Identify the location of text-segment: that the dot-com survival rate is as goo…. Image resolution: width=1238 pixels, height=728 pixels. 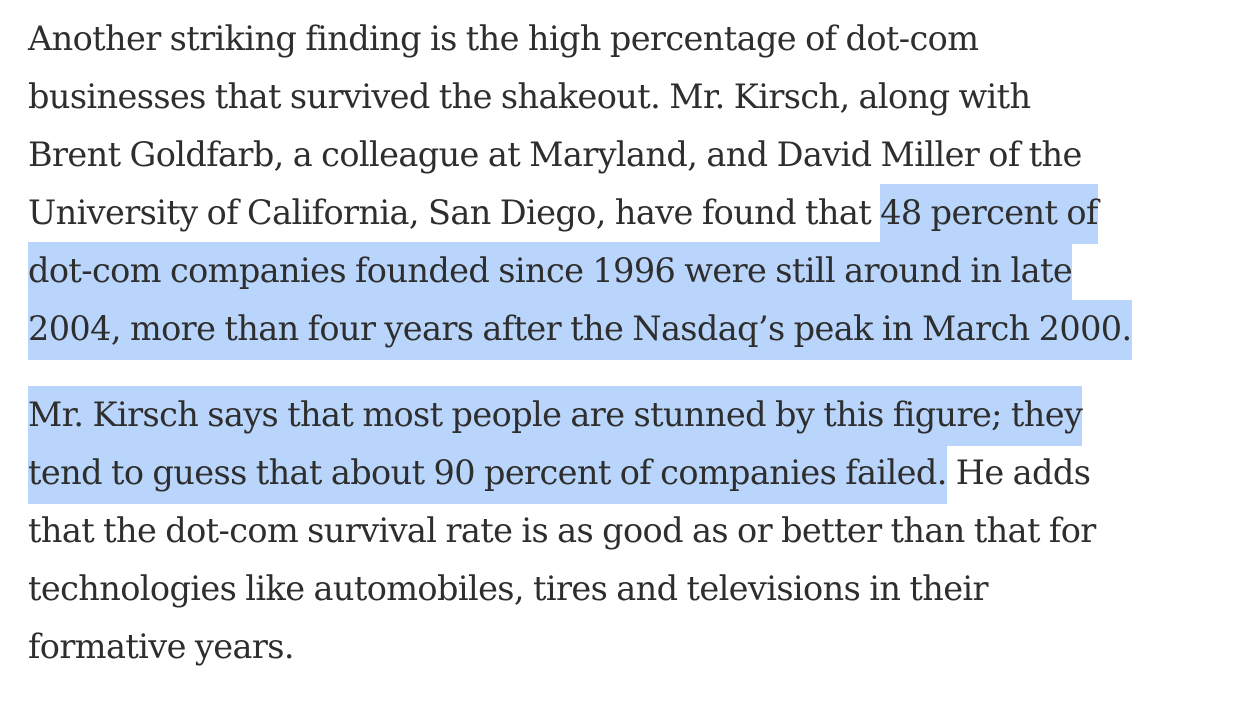
(562, 530).